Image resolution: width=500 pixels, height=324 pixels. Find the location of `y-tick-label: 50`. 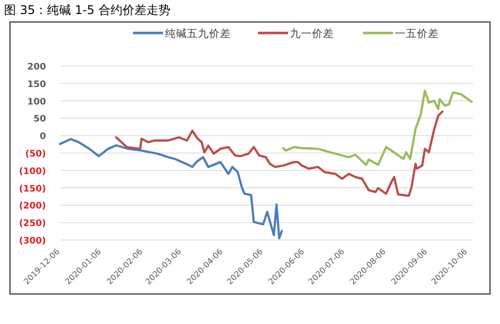

y-tick-label: 50 is located at coordinates (39, 119).